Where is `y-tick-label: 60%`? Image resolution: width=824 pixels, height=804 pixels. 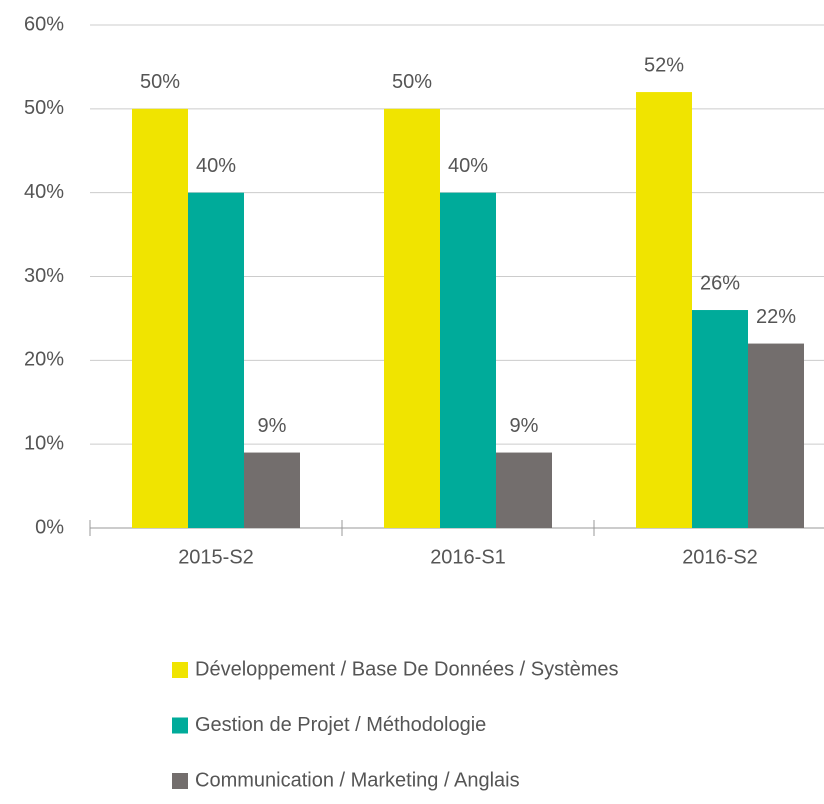
y-tick-label: 60% is located at coordinates (44, 24).